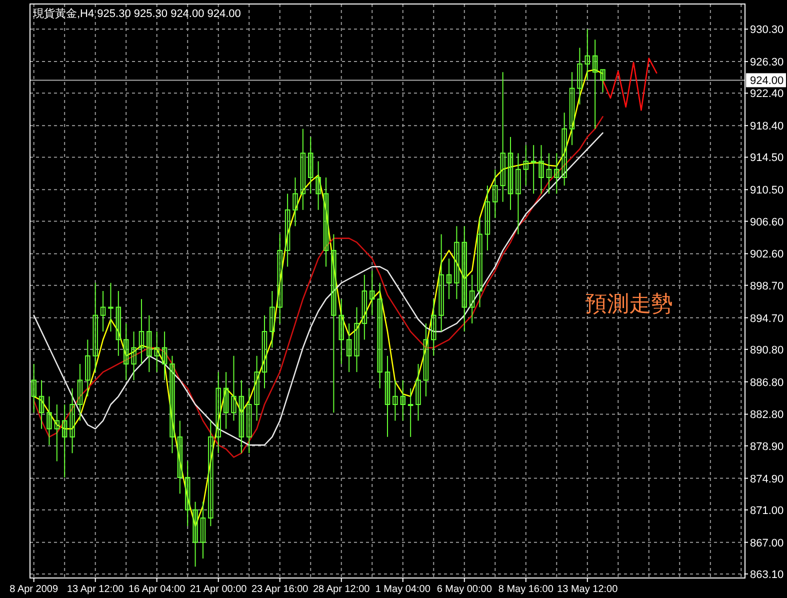 This screenshot has height=598, width=787. Describe the element at coordinates (767, 318) in the screenshot. I see `y-tick-label: 894.70` at that location.